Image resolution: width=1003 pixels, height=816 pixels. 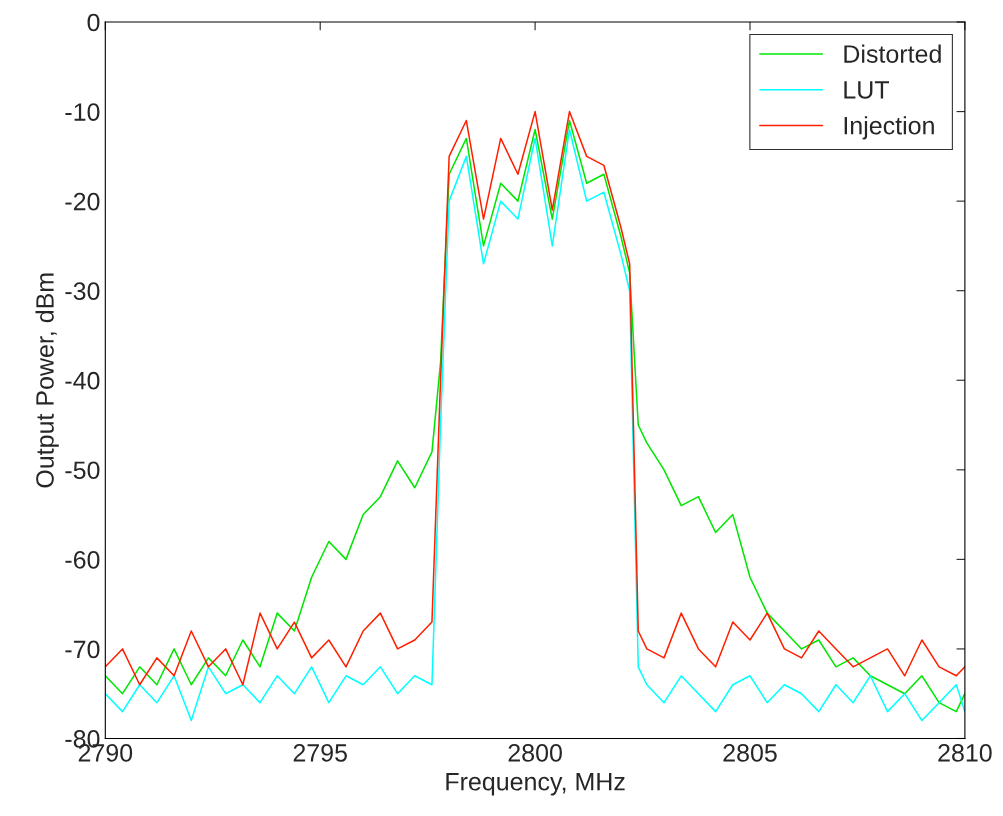 I want to click on x-tick-label: 2800, so click(x=535, y=753).